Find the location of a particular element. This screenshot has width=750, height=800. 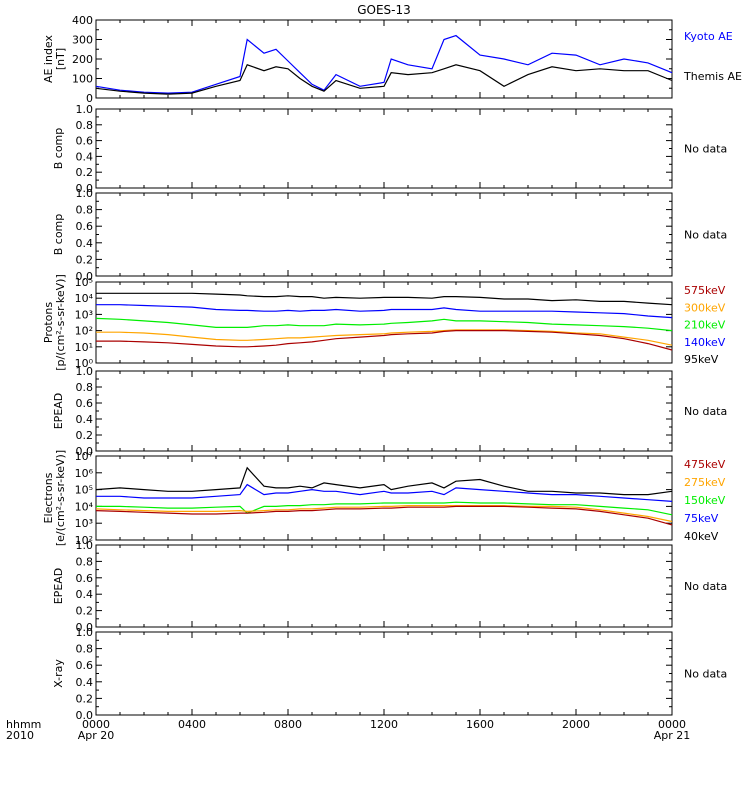

legend-75kev: 75keV is located at coordinates (701, 518).